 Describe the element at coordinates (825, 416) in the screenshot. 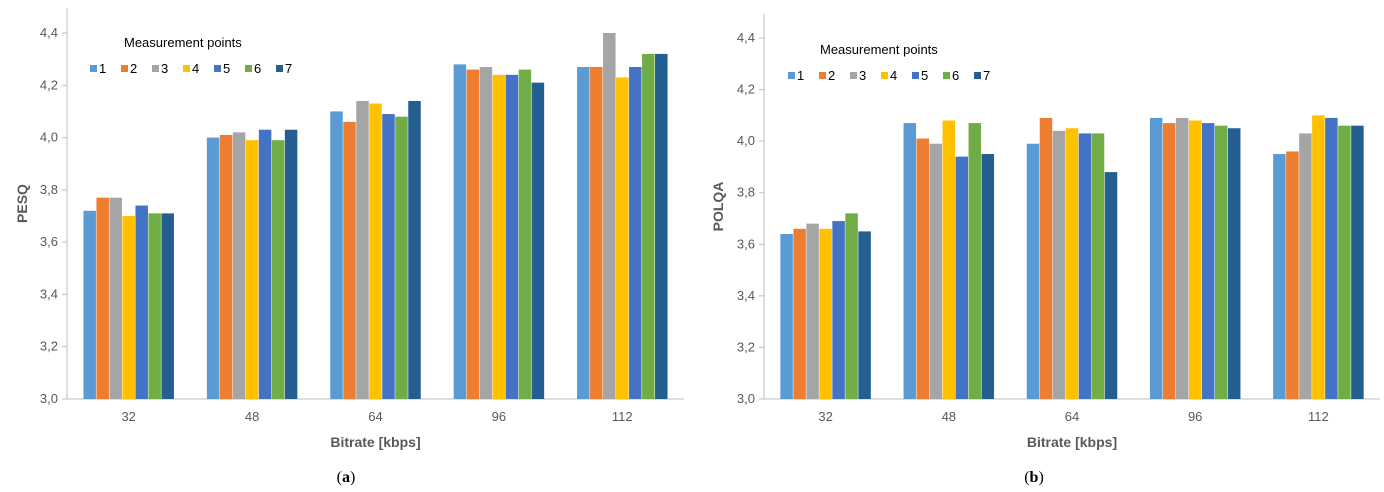

I see `x-tick-label: 32` at that location.